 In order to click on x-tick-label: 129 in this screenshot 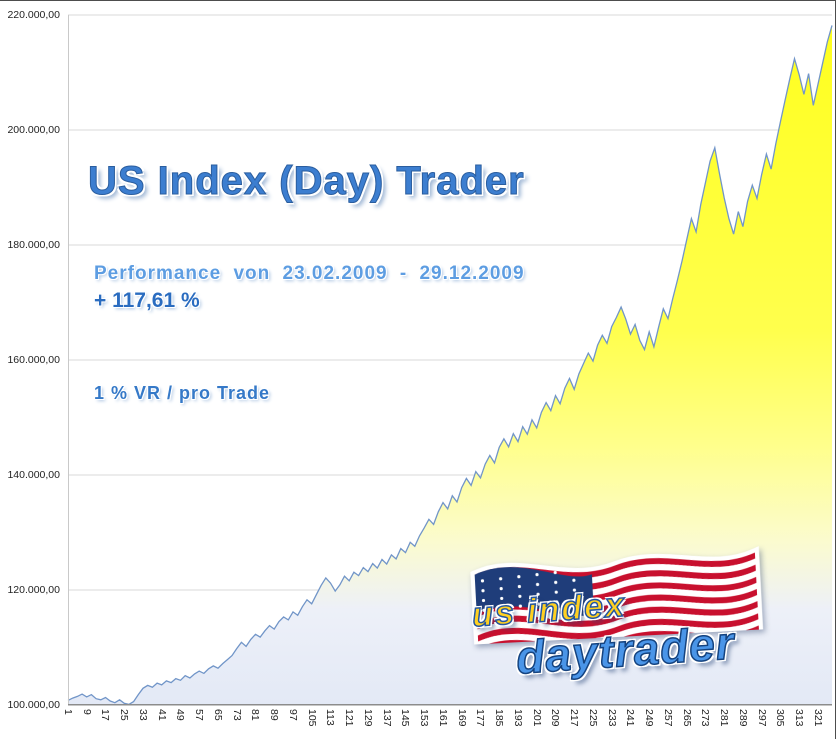, I will do `click(367, 718)`.